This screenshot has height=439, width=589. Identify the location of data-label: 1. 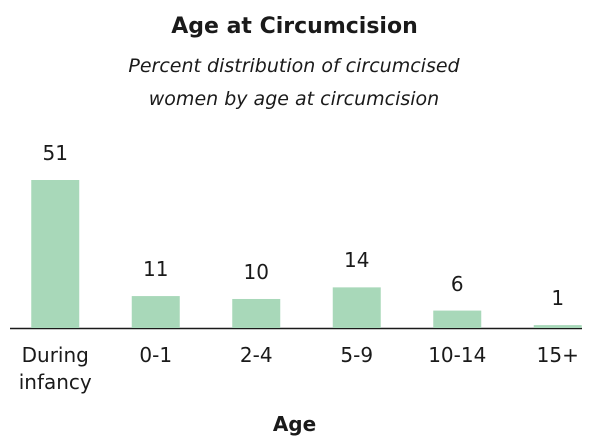
(558, 298).